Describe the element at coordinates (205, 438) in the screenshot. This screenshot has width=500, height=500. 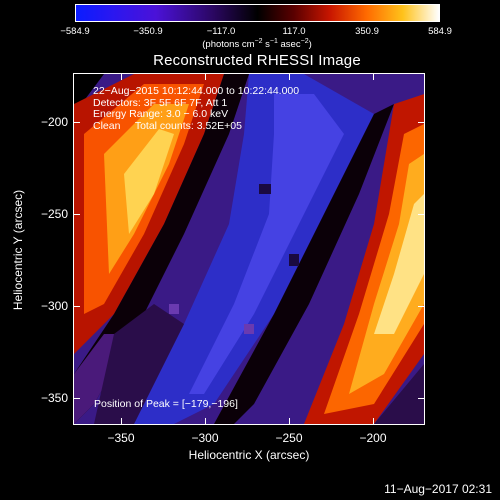
I see `x-tick-label: −300` at that location.